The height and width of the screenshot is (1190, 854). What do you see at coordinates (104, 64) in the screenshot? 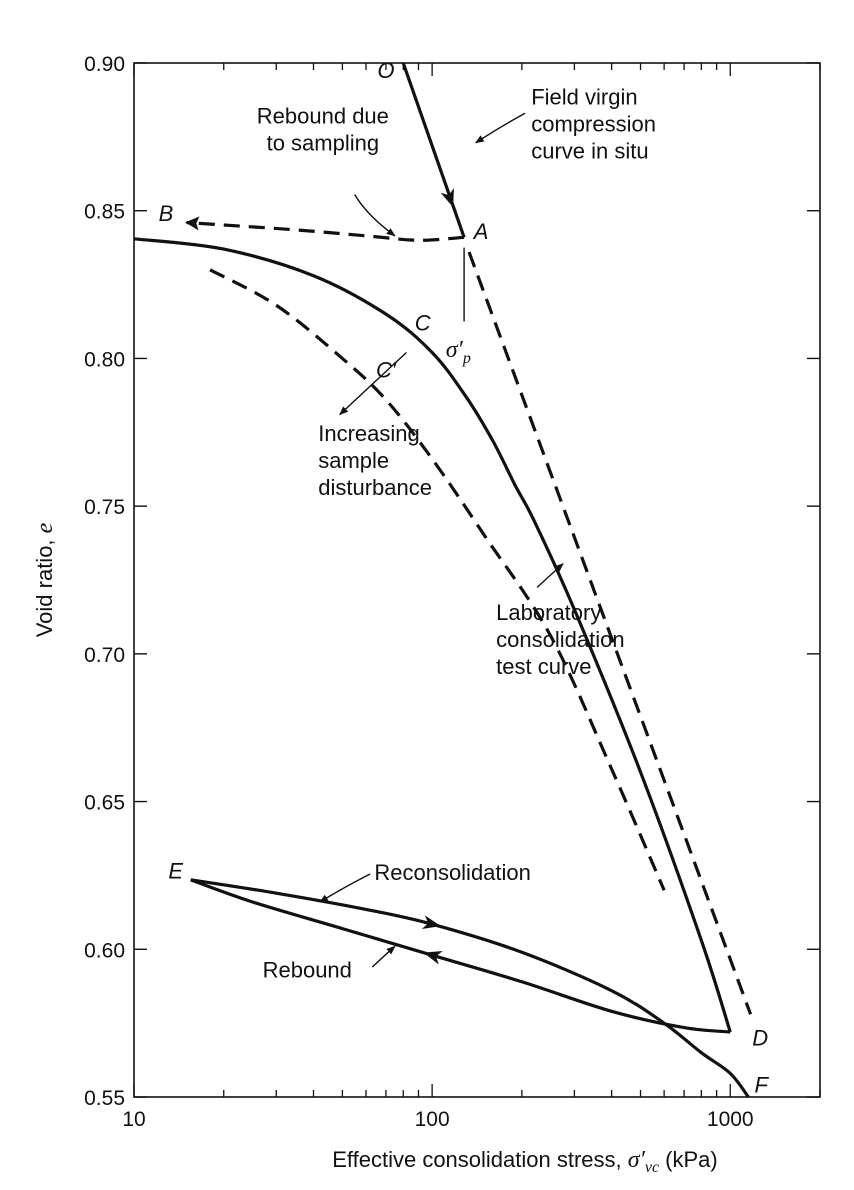
I see `y-tick-label: 0.90` at bounding box center [104, 64].